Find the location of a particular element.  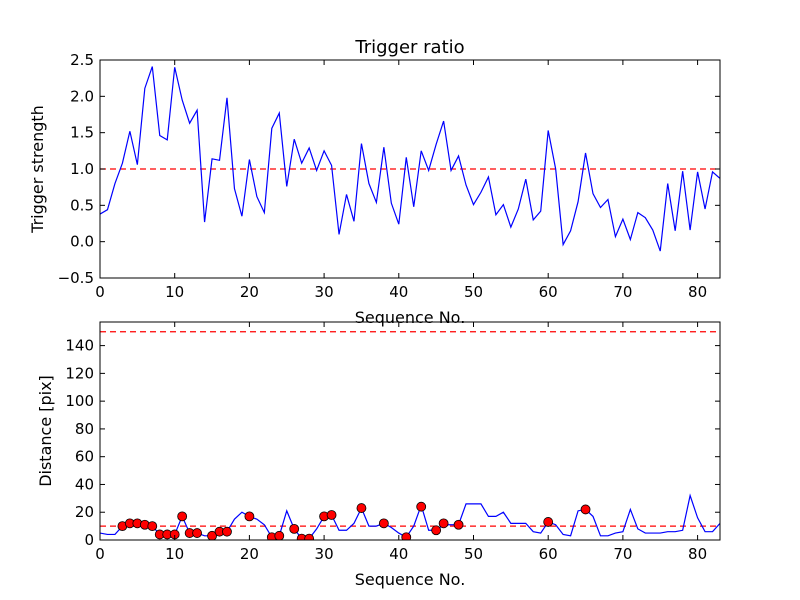

top-x-axis-label: Sequence No. is located at coordinates (410, 317).